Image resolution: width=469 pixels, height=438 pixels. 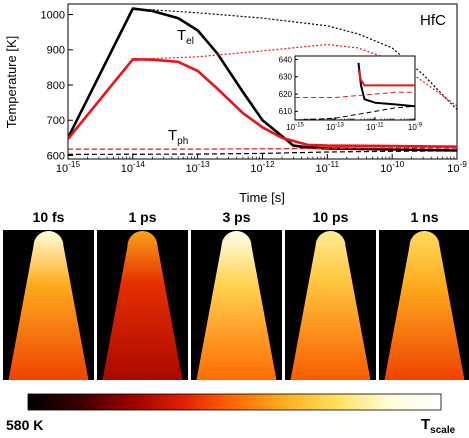 What do you see at coordinates (286, 94) in the screenshot?
I see `y-tick-label: 620` at bounding box center [286, 94].